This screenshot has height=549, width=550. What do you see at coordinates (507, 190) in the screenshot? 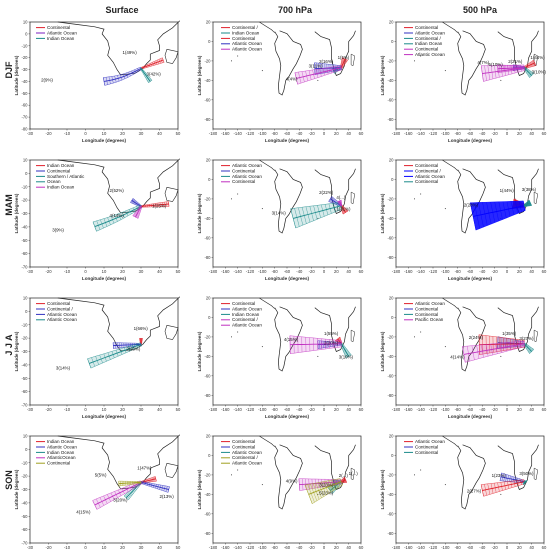
I see `cluster-label: 1(44%)` at bounding box center [507, 190].